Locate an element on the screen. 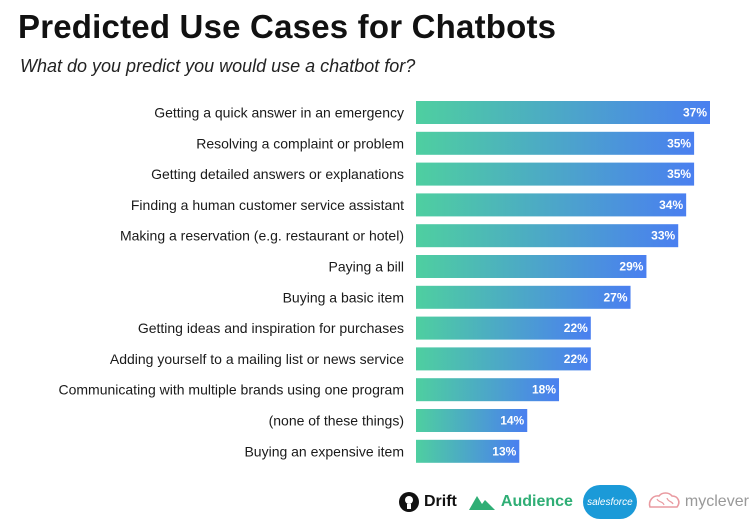  drift-icon is located at coordinates (409, 502).